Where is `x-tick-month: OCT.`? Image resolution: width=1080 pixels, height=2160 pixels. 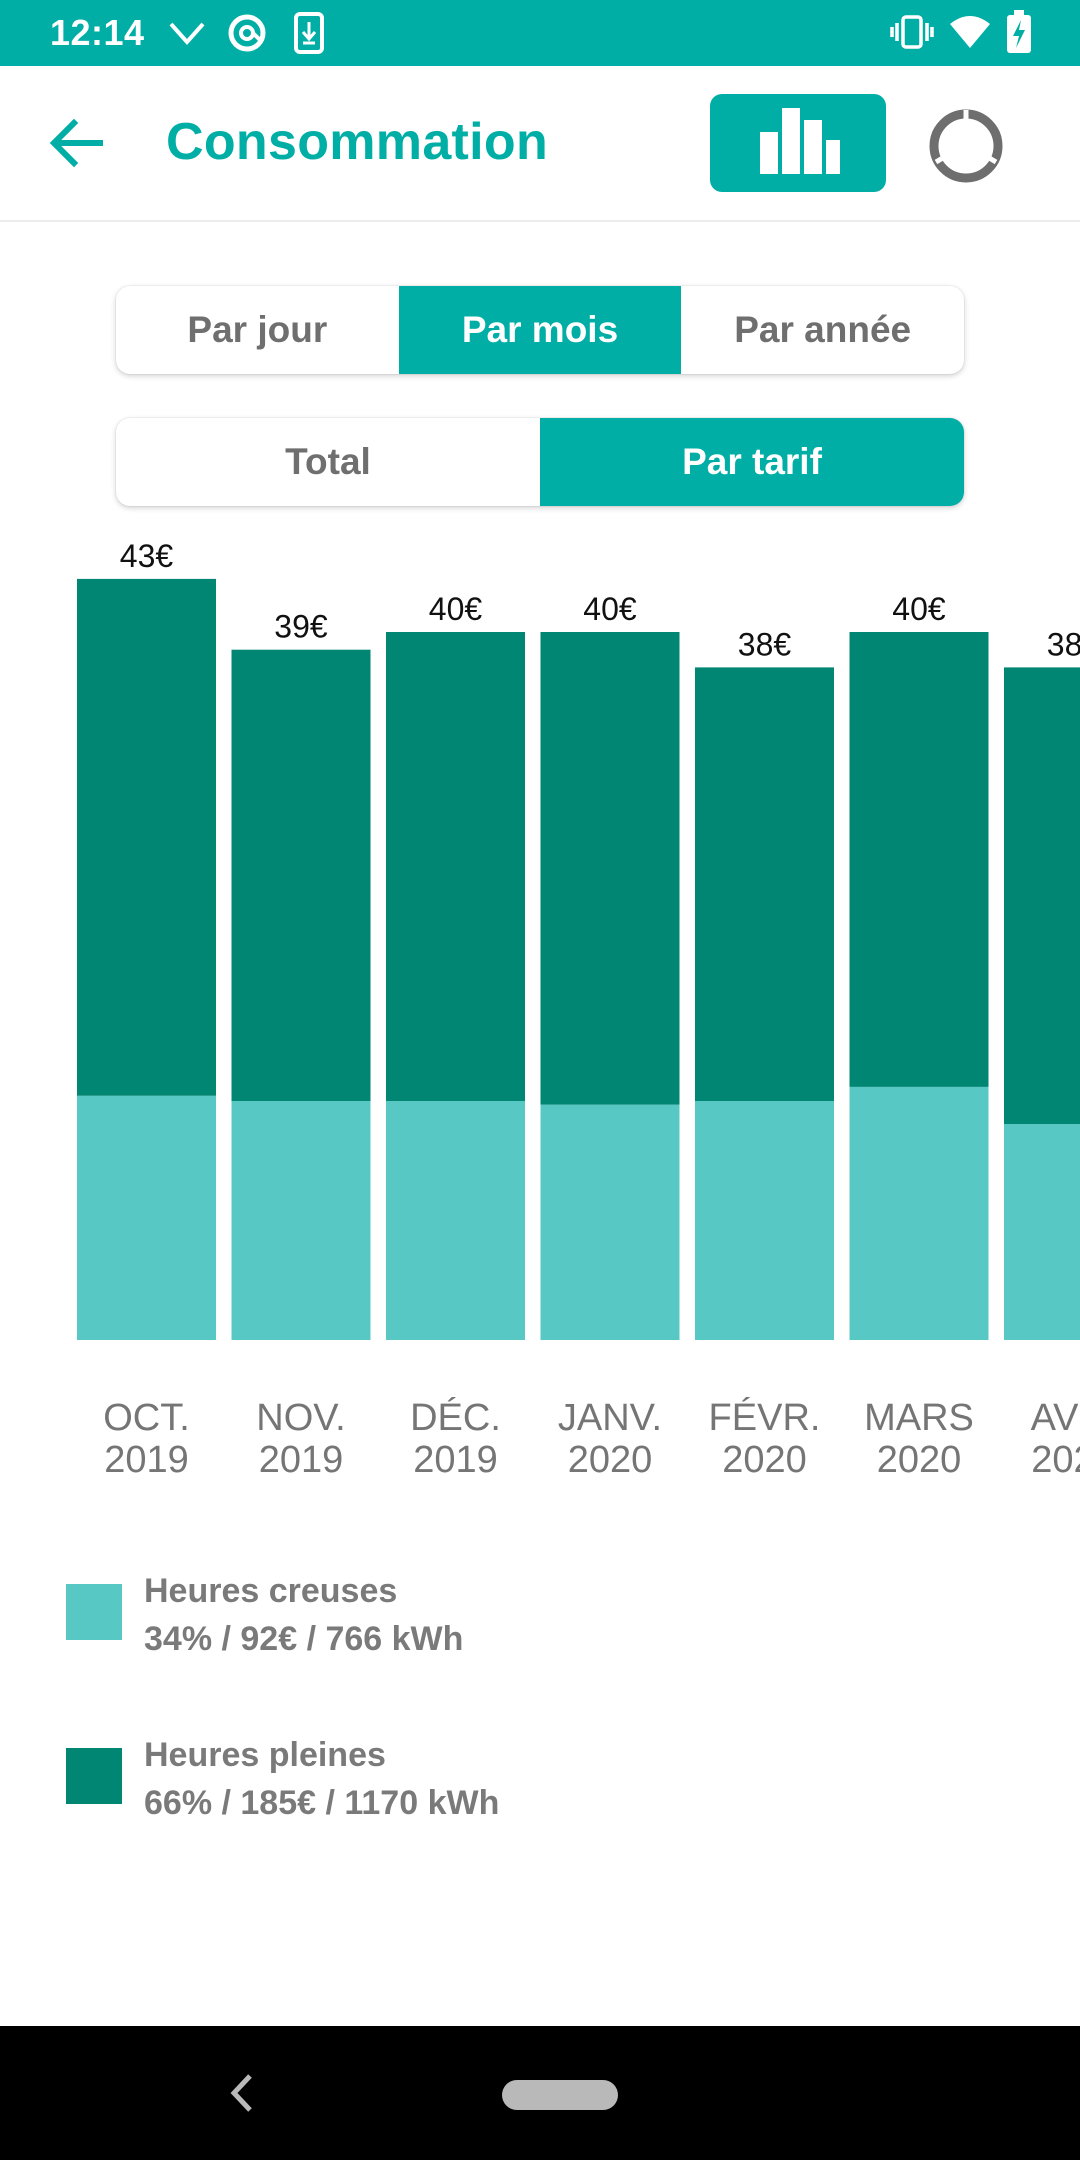 x-tick-month: OCT. is located at coordinates (146, 1418).